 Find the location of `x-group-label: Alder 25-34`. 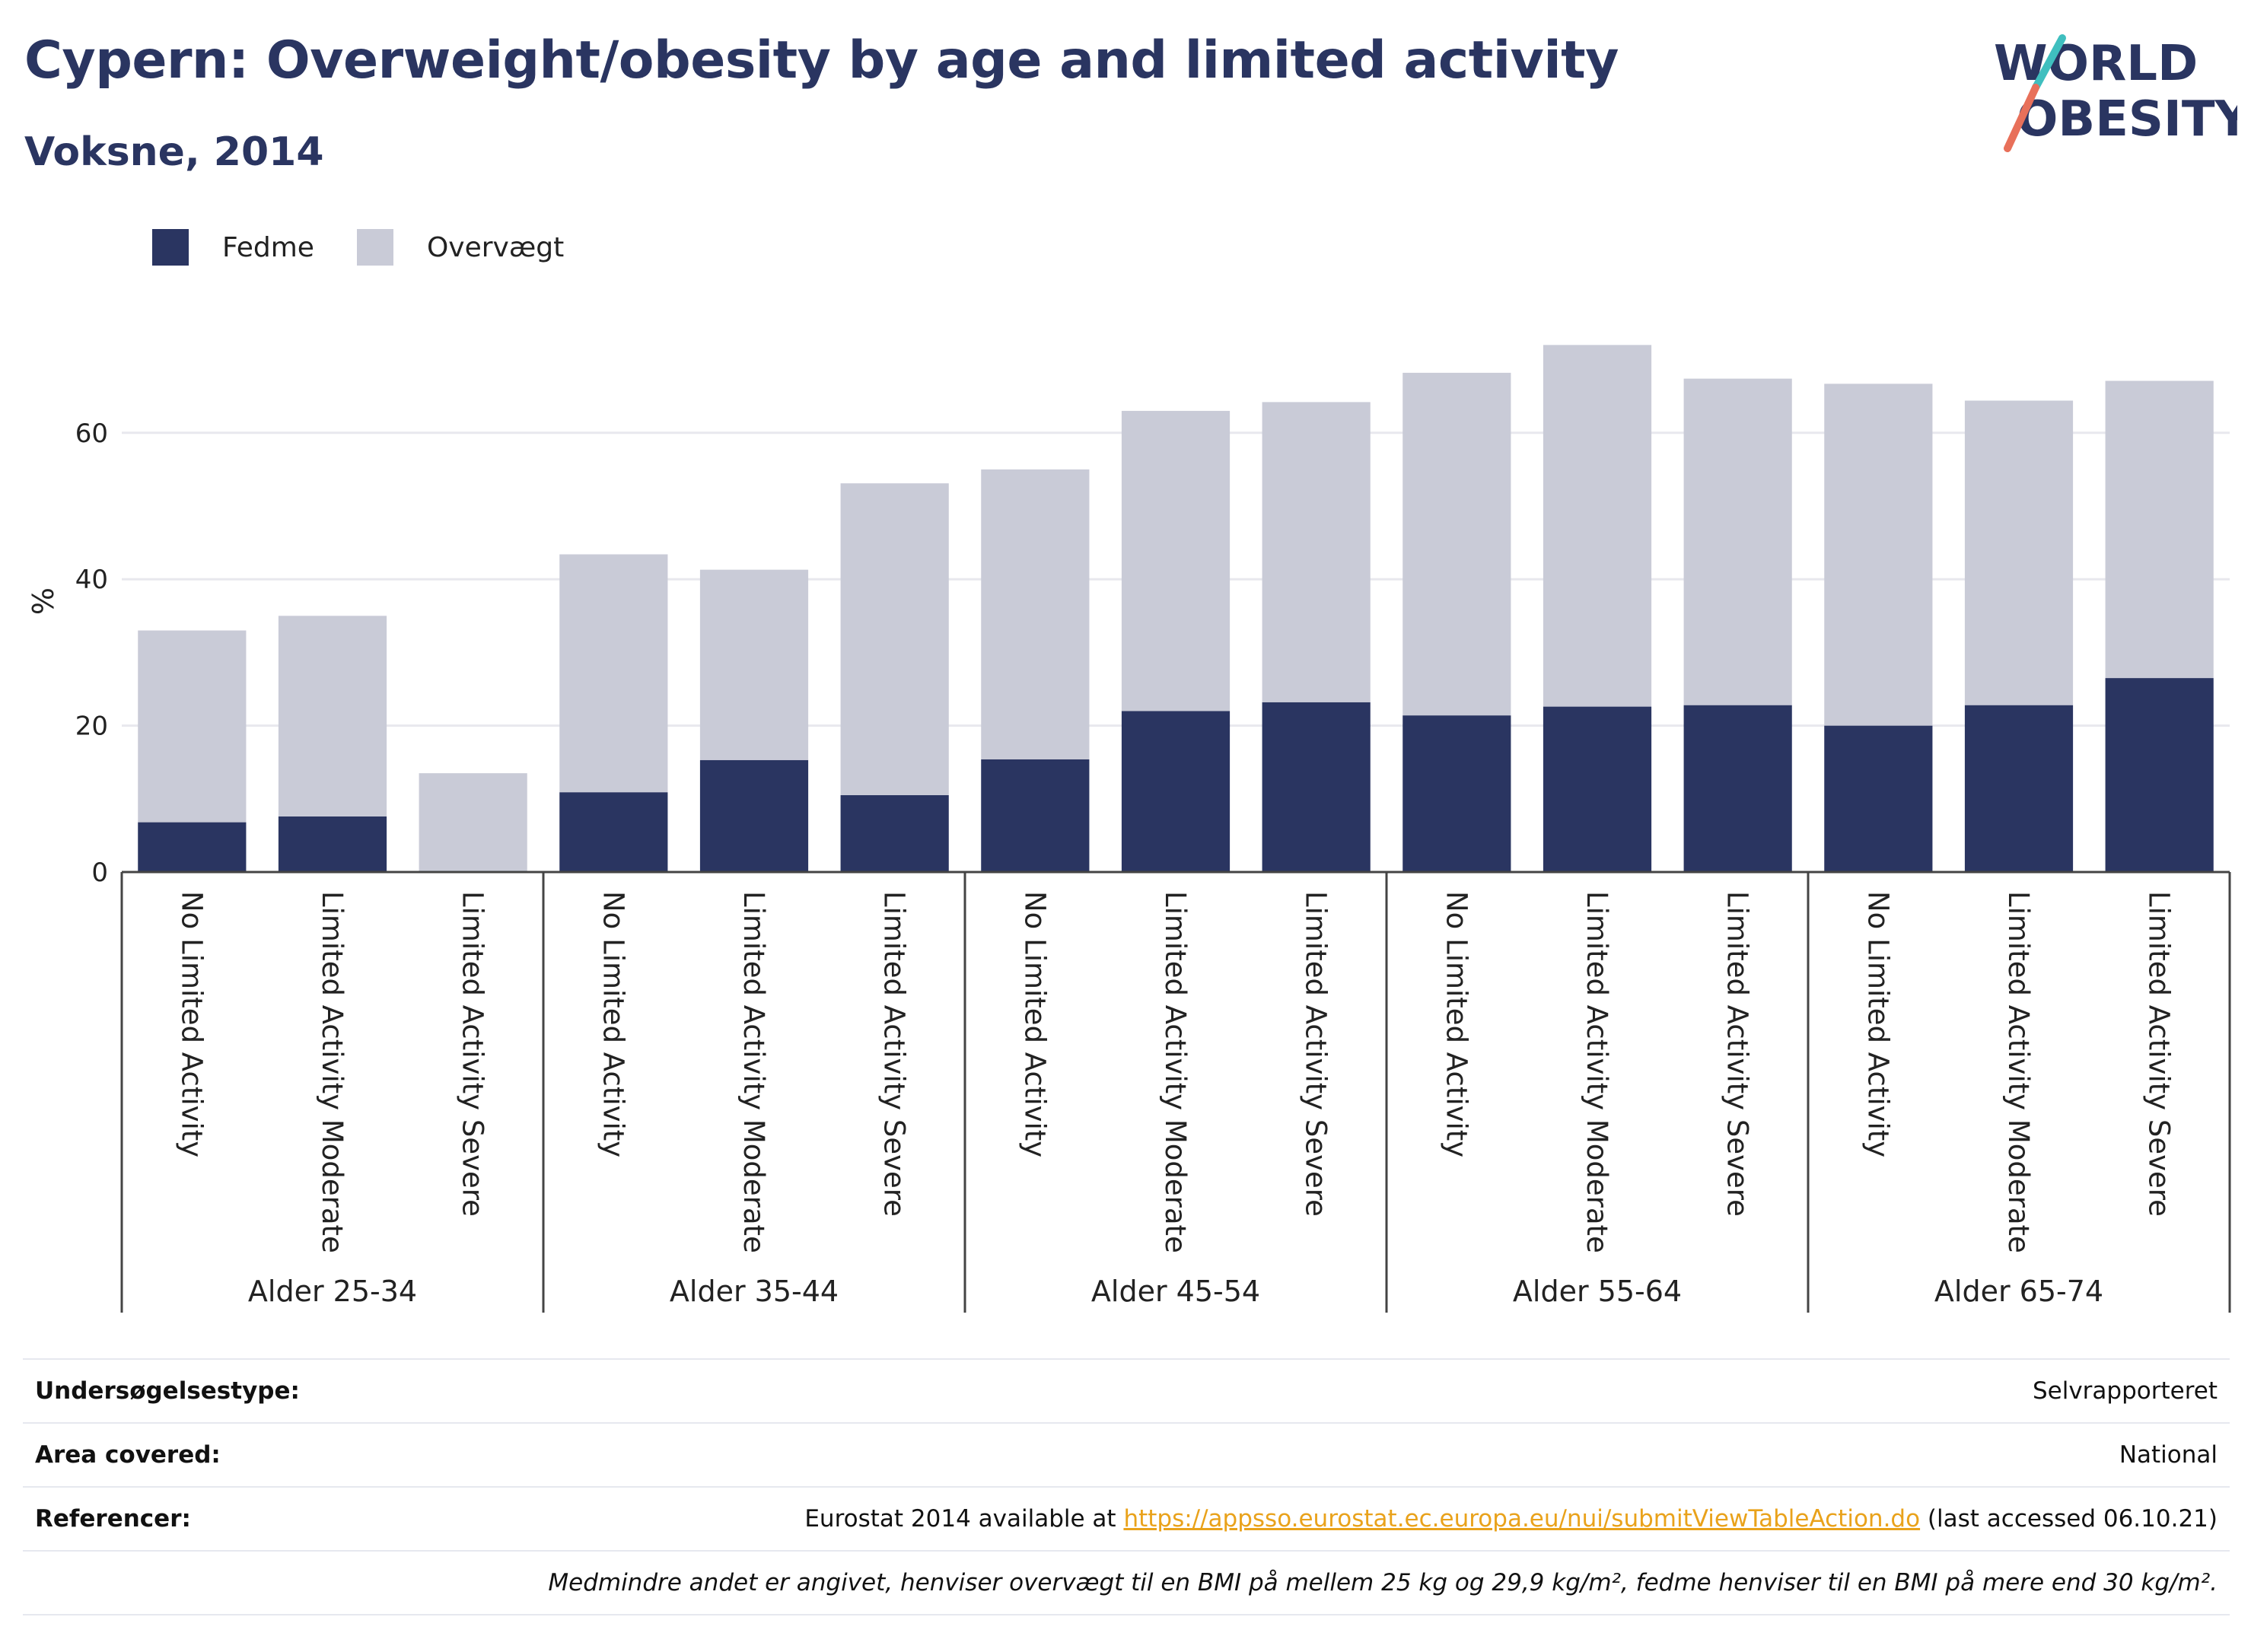

x-group-label: Alder 25-34 is located at coordinates (332, 1291).